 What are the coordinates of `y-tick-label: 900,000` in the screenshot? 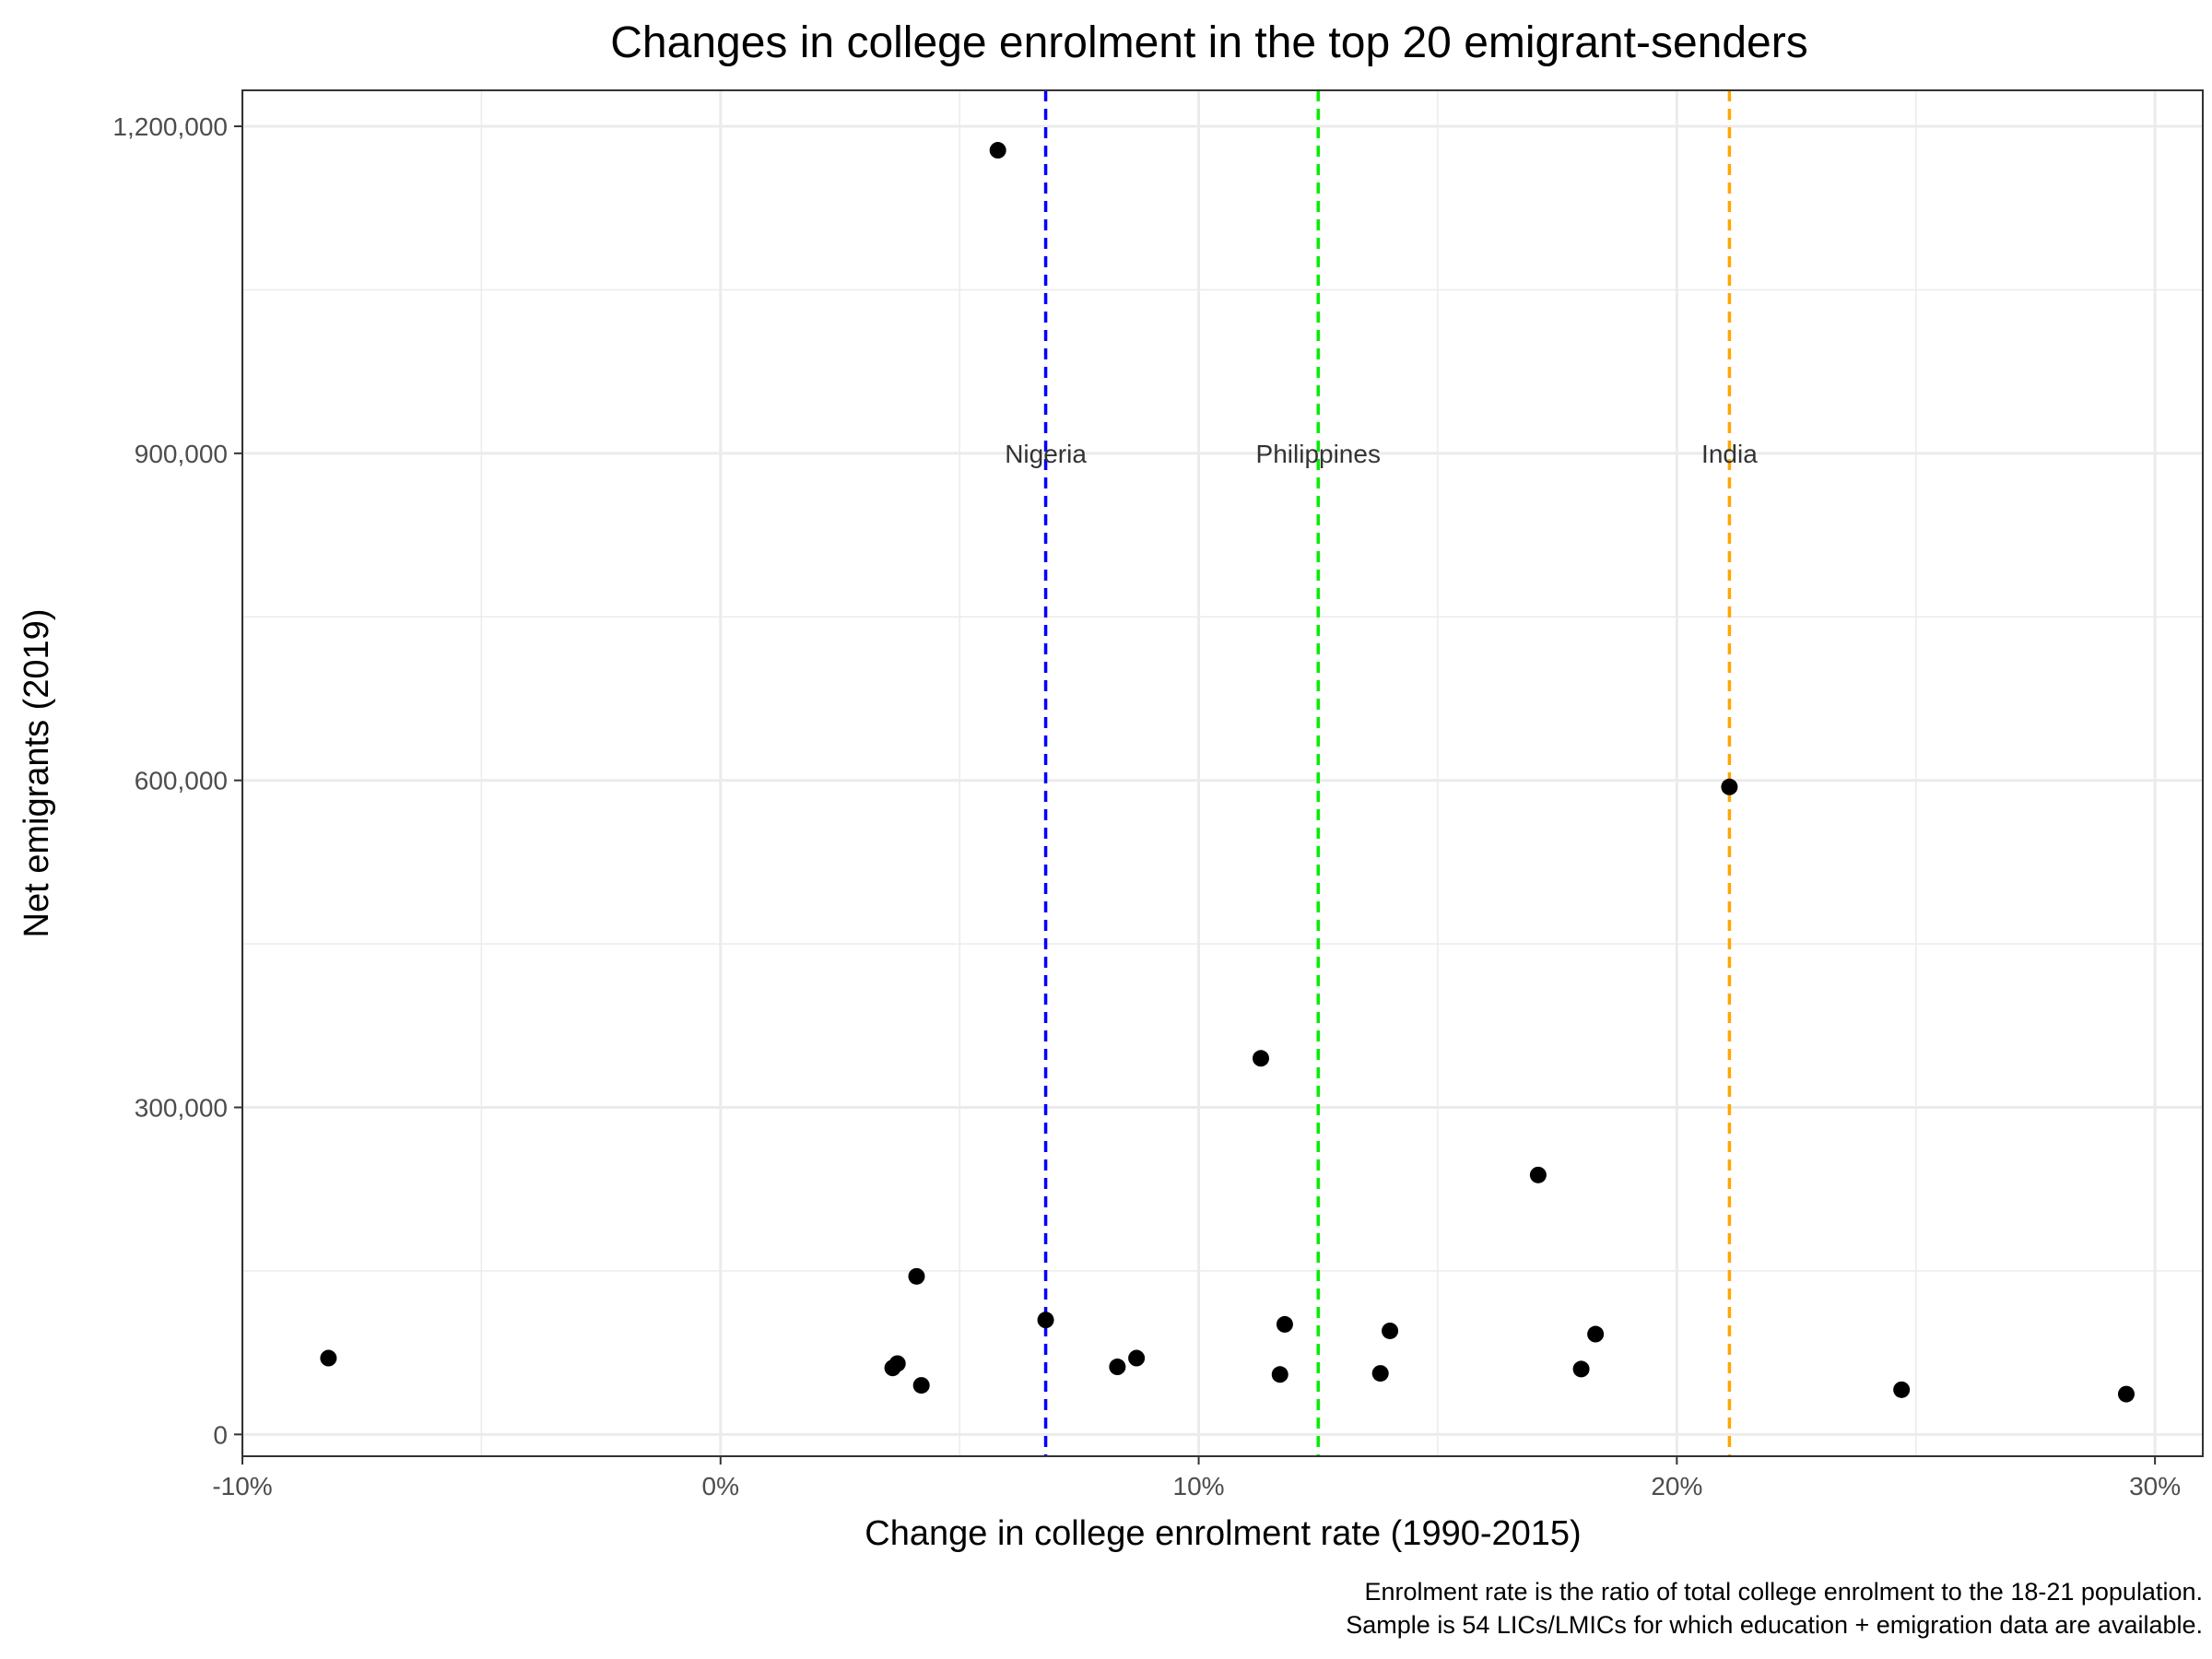 It's located at (181, 454).